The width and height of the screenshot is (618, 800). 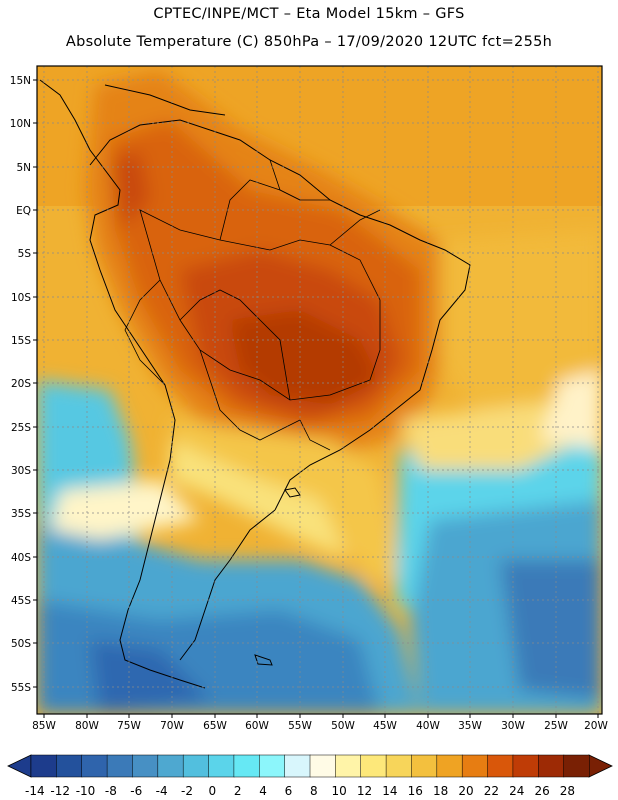 I want to click on colorbar-label: -14, so click(x=35, y=791).